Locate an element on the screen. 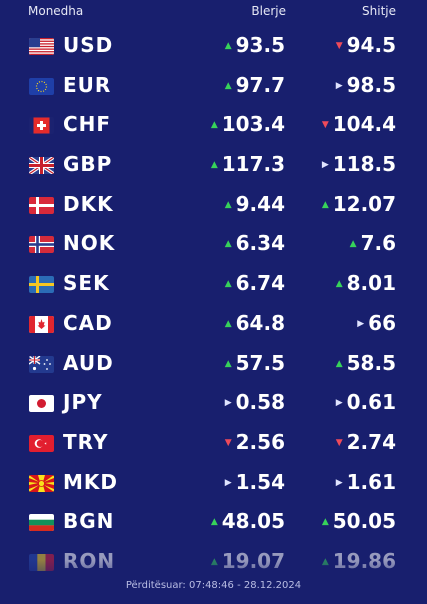 The image size is (427, 604). buy-rate: ▲ 6.34 is located at coordinates (255, 243).